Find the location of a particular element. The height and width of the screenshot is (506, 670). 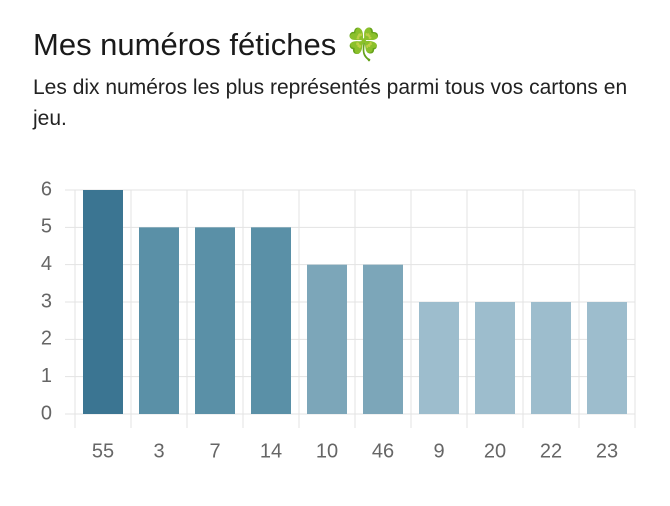

x-tick-label: 20 is located at coordinates (495, 451).